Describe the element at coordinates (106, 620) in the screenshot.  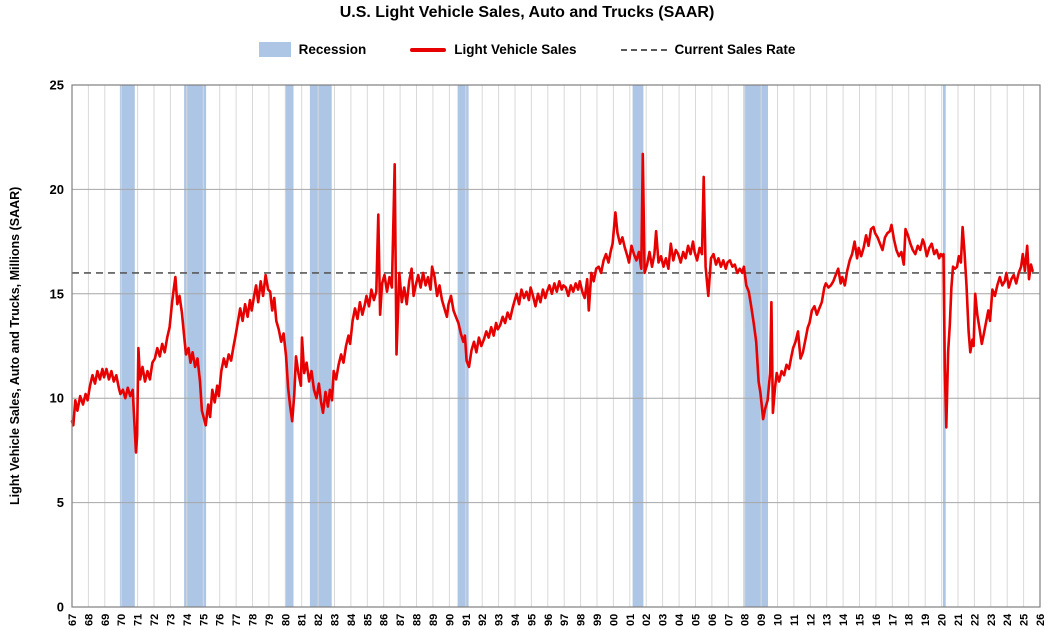
I see `x-tick-label: 69` at that location.